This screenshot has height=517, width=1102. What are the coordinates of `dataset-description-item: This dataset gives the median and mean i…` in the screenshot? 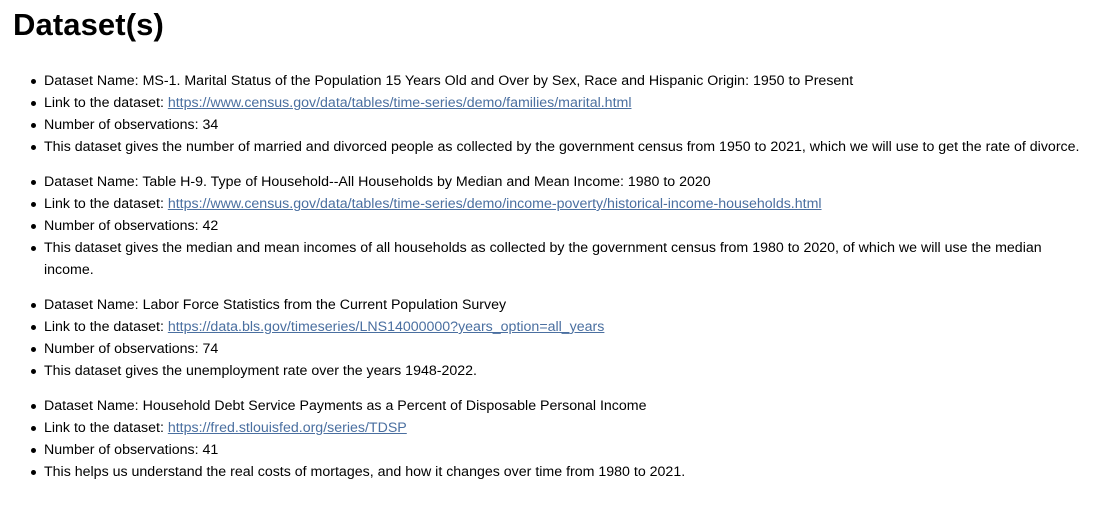 It's located at (553, 259).